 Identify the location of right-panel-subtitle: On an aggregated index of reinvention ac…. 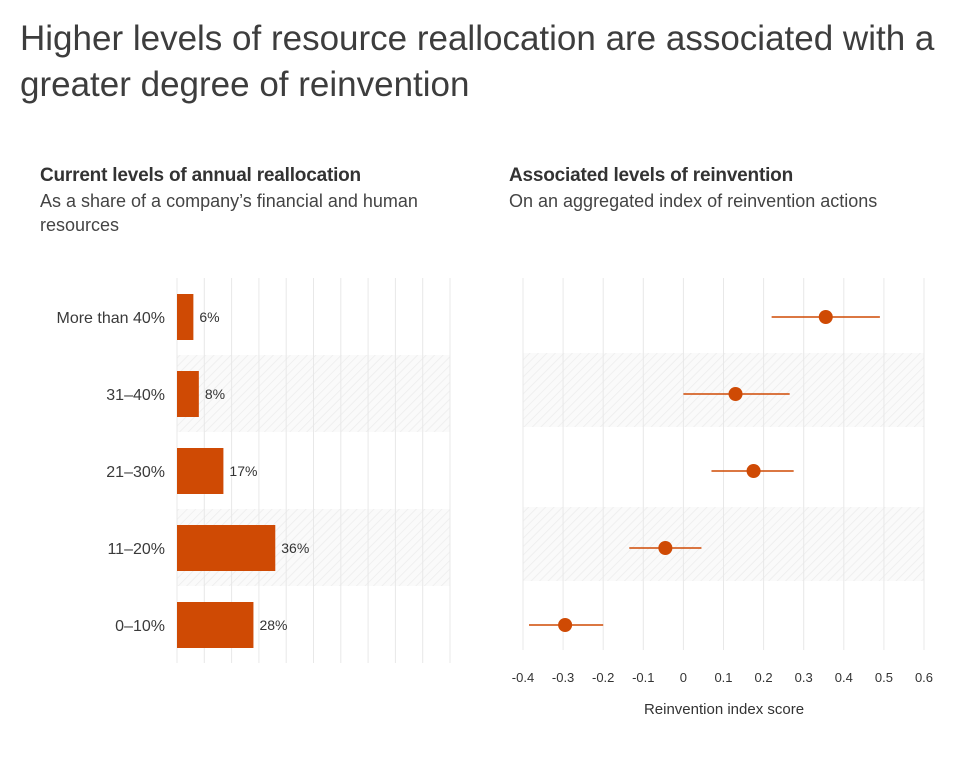
(693, 201).